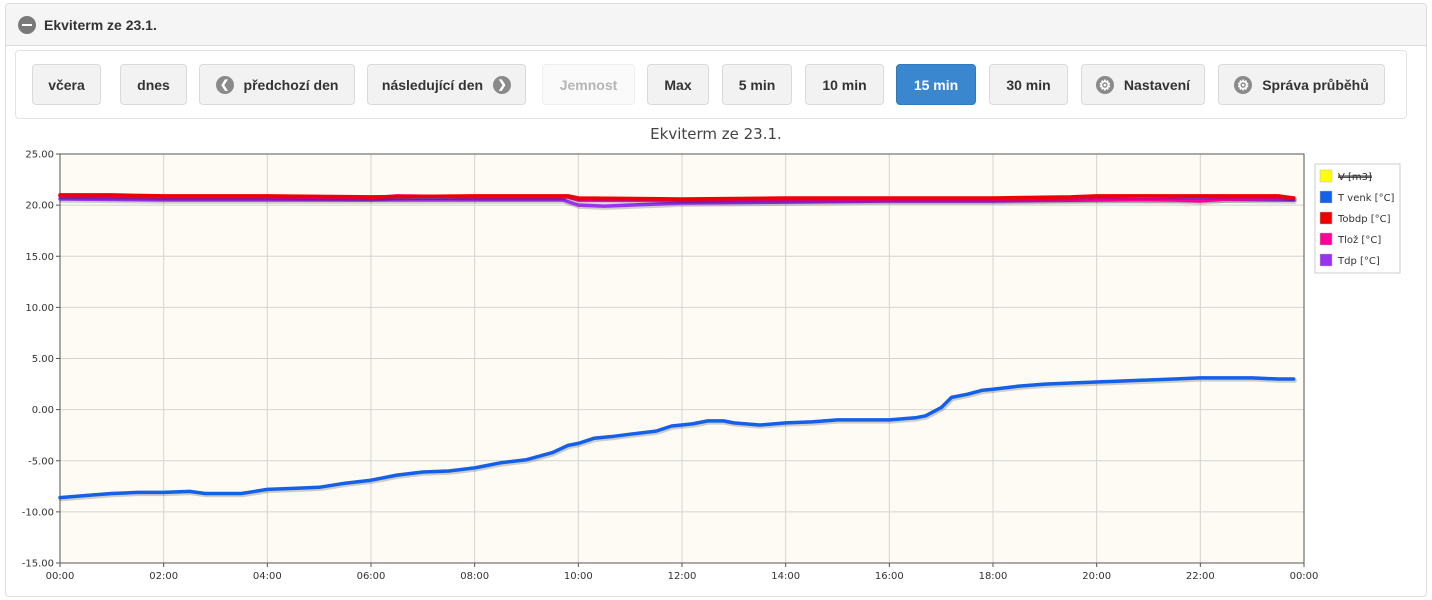  What do you see at coordinates (1358, 261) in the screenshot?
I see `legend-label-tdp-c: Tdp [°C]` at bounding box center [1358, 261].